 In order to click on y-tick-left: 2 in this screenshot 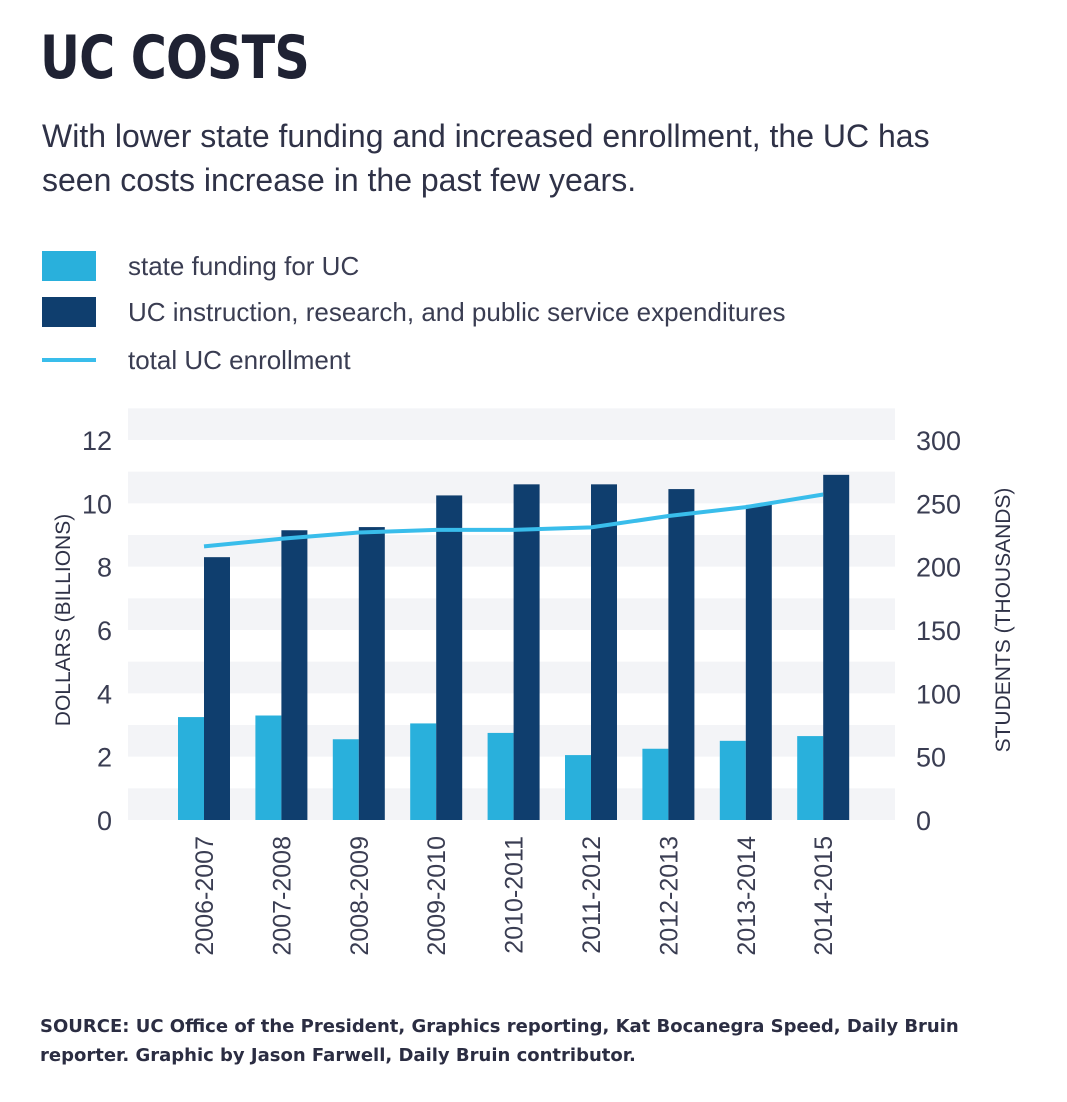, I will do `click(104, 758)`.